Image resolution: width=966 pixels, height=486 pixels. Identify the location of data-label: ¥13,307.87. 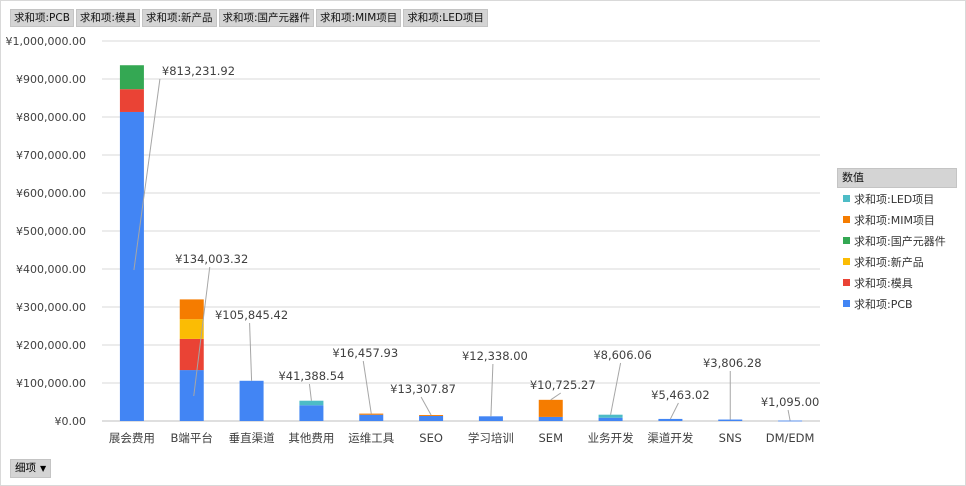
(423, 389).